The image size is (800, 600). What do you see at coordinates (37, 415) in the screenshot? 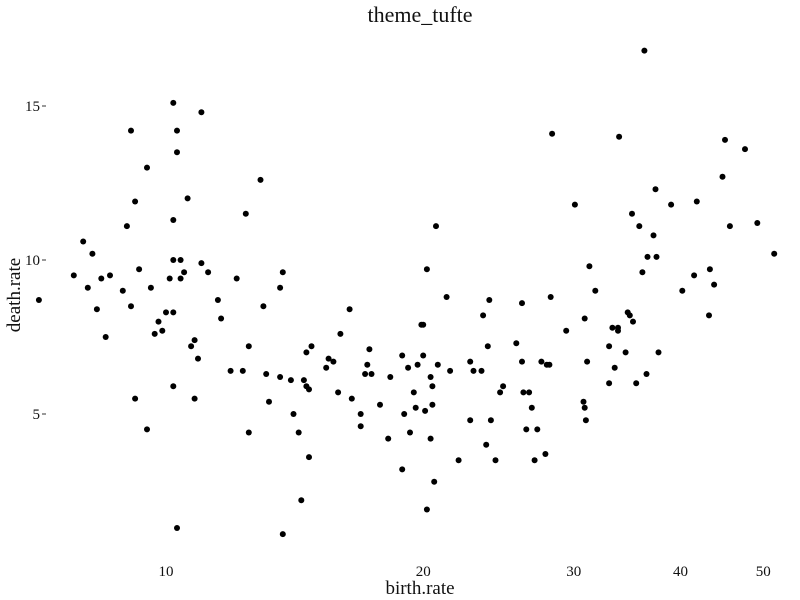
I see `y-tick-label: 5` at bounding box center [37, 415].